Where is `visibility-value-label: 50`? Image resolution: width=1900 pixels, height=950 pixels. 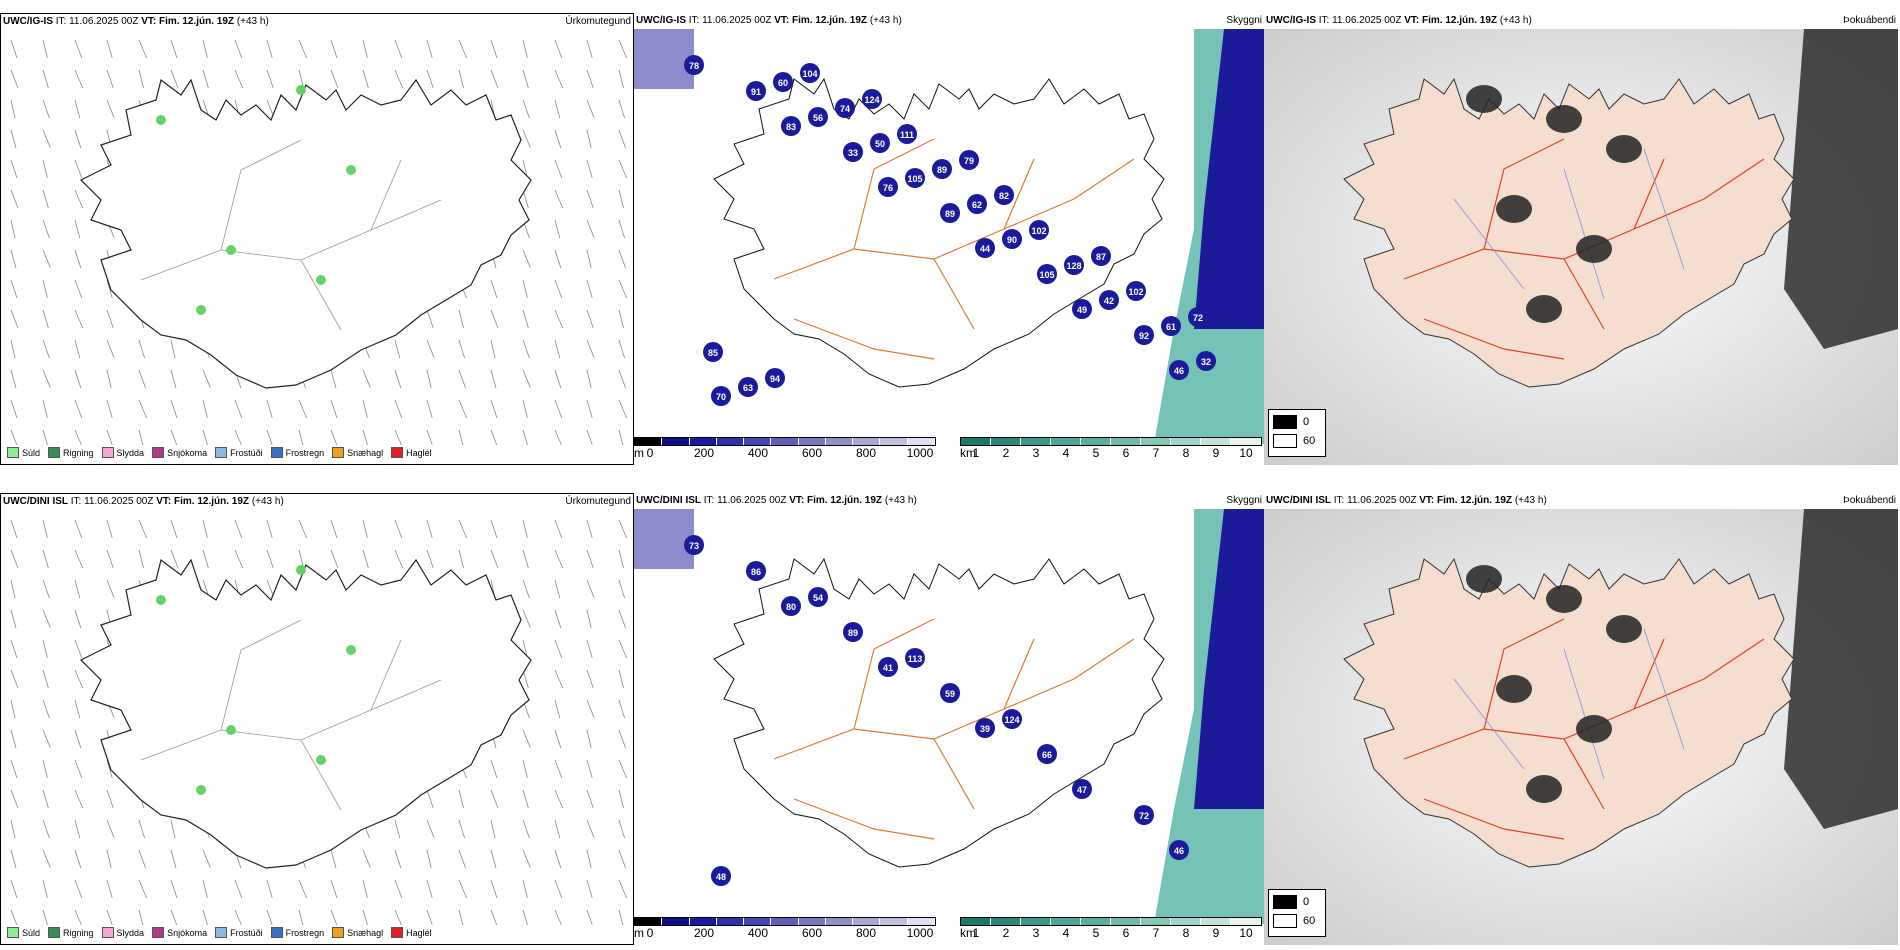 visibility-value-label: 50 is located at coordinates (880, 144).